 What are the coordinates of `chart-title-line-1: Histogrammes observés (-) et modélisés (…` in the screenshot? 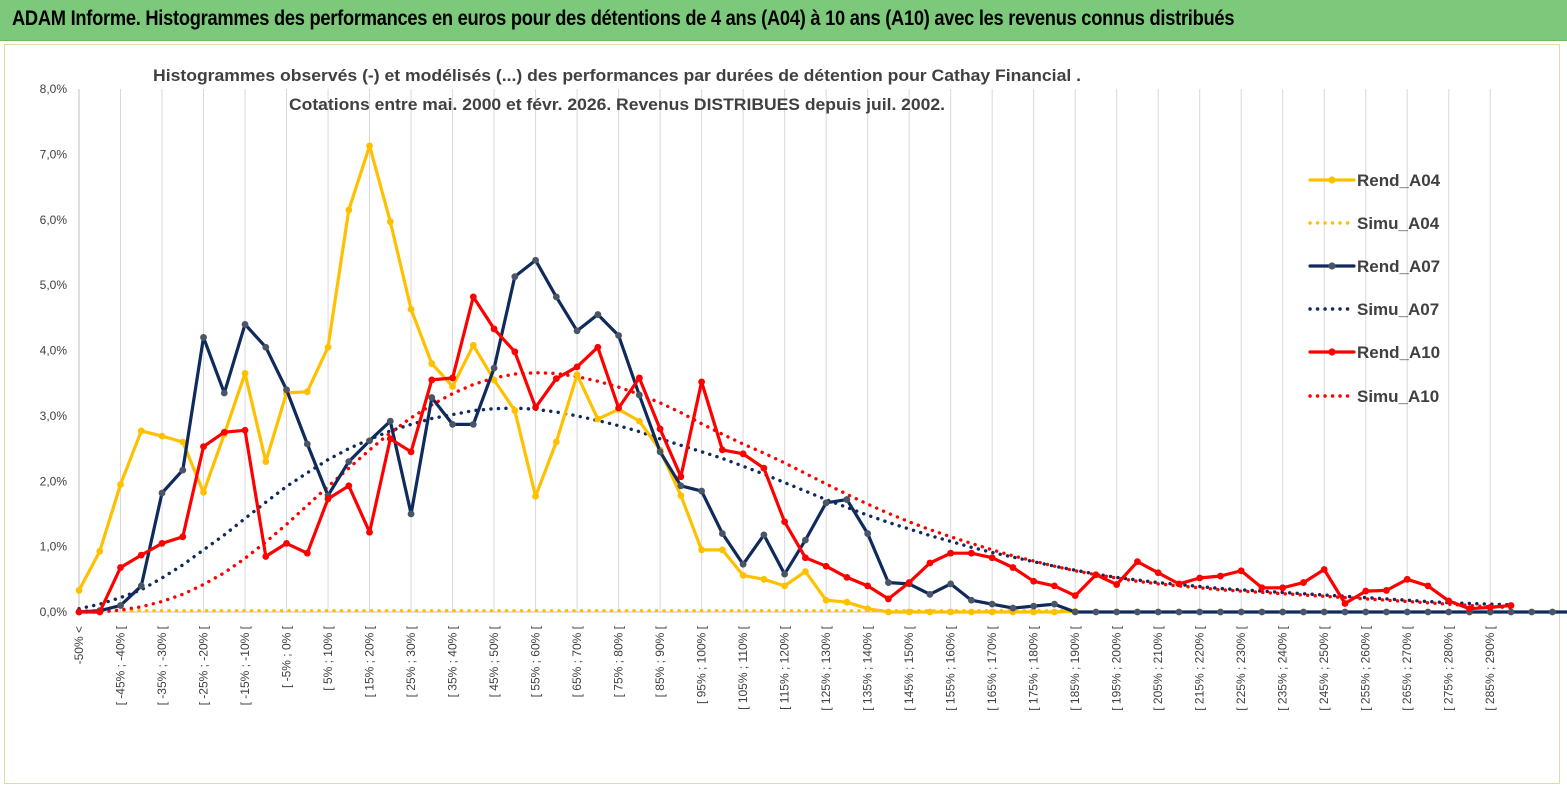 It's located at (617, 75).